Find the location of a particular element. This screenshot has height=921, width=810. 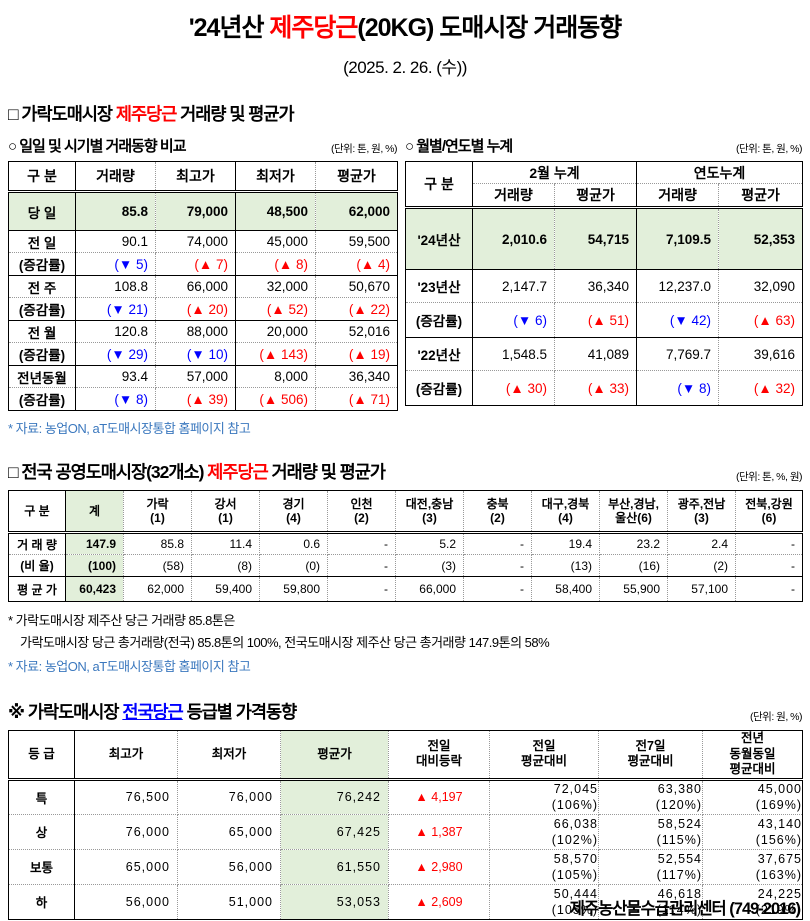

row-label: 전 월 is located at coordinates (42, 331).